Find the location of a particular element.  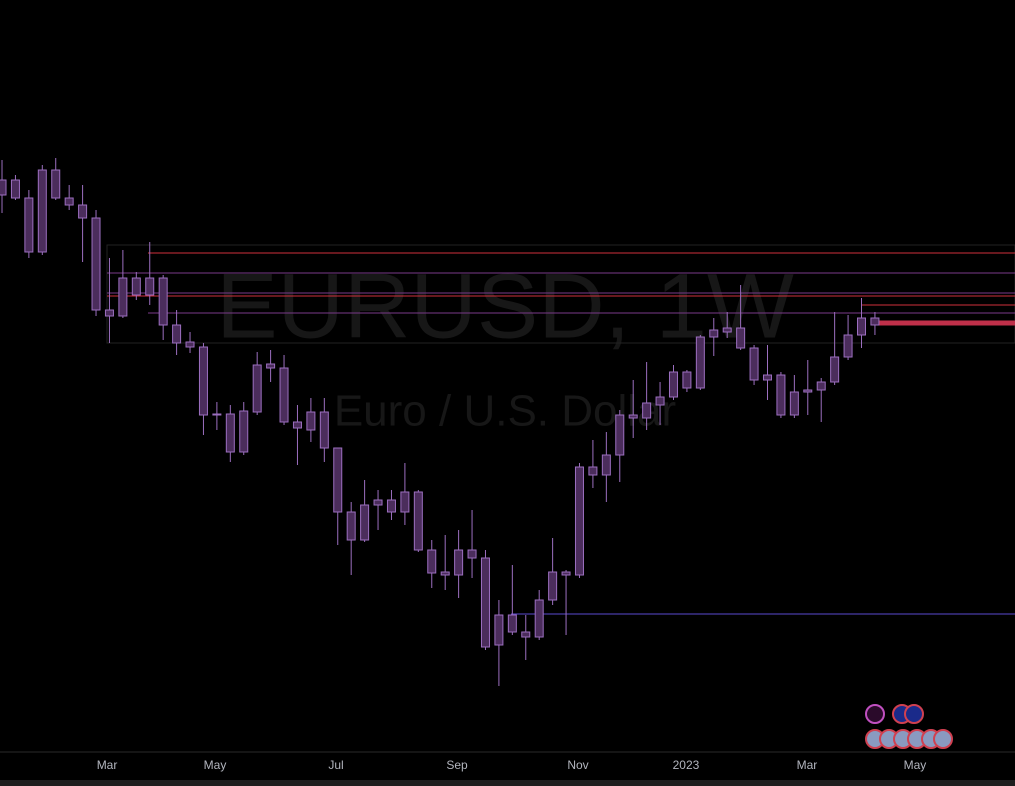

range-box is located at coordinates (560, 294).